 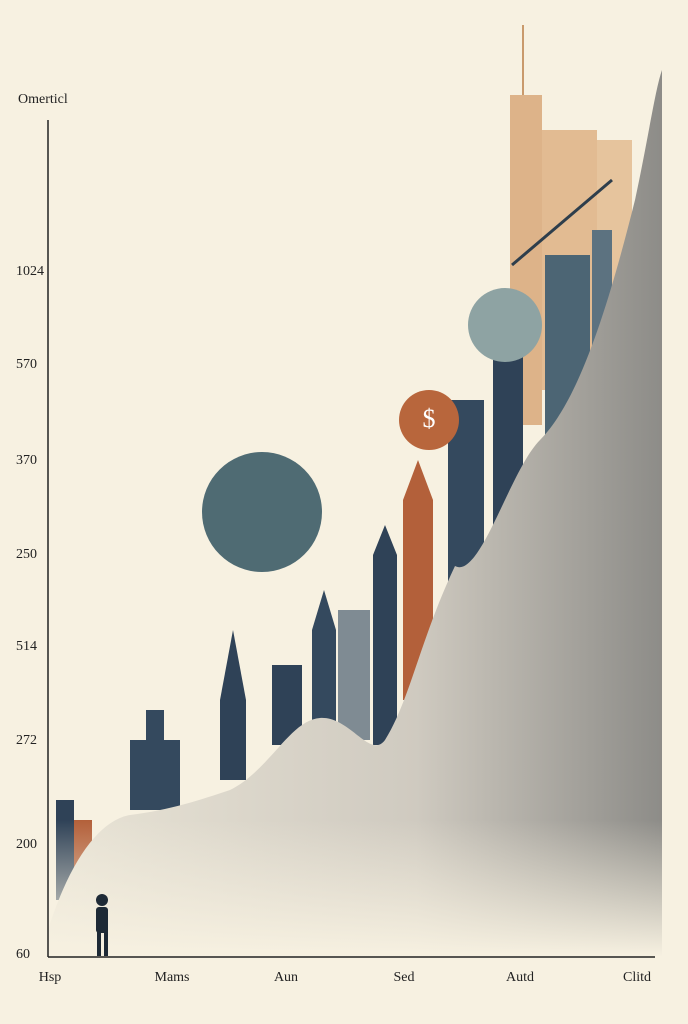 What do you see at coordinates (520, 977) in the screenshot?
I see `x-label: Autd` at bounding box center [520, 977].